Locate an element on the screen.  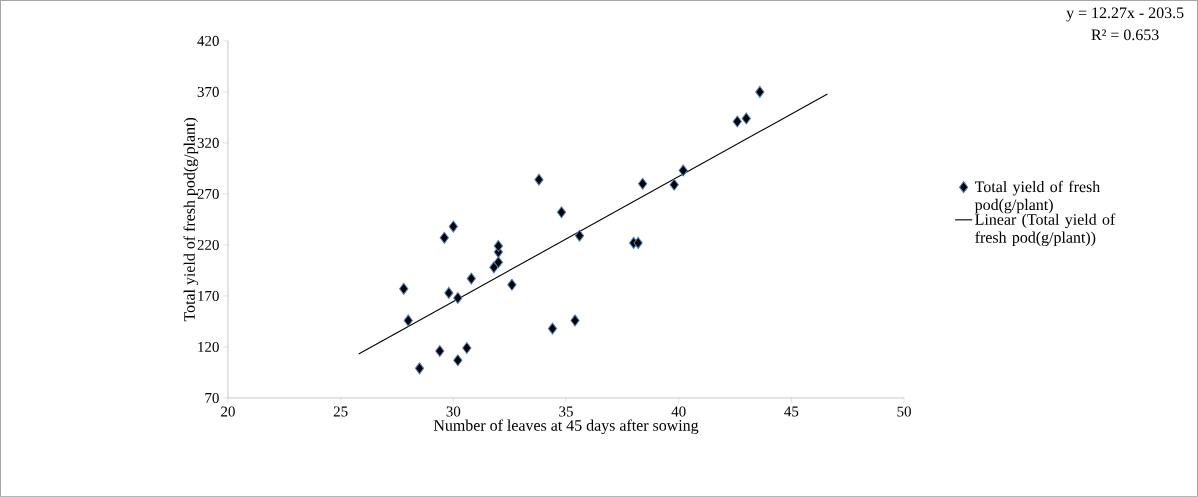
y-tick-label: 420 is located at coordinates (208, 40).